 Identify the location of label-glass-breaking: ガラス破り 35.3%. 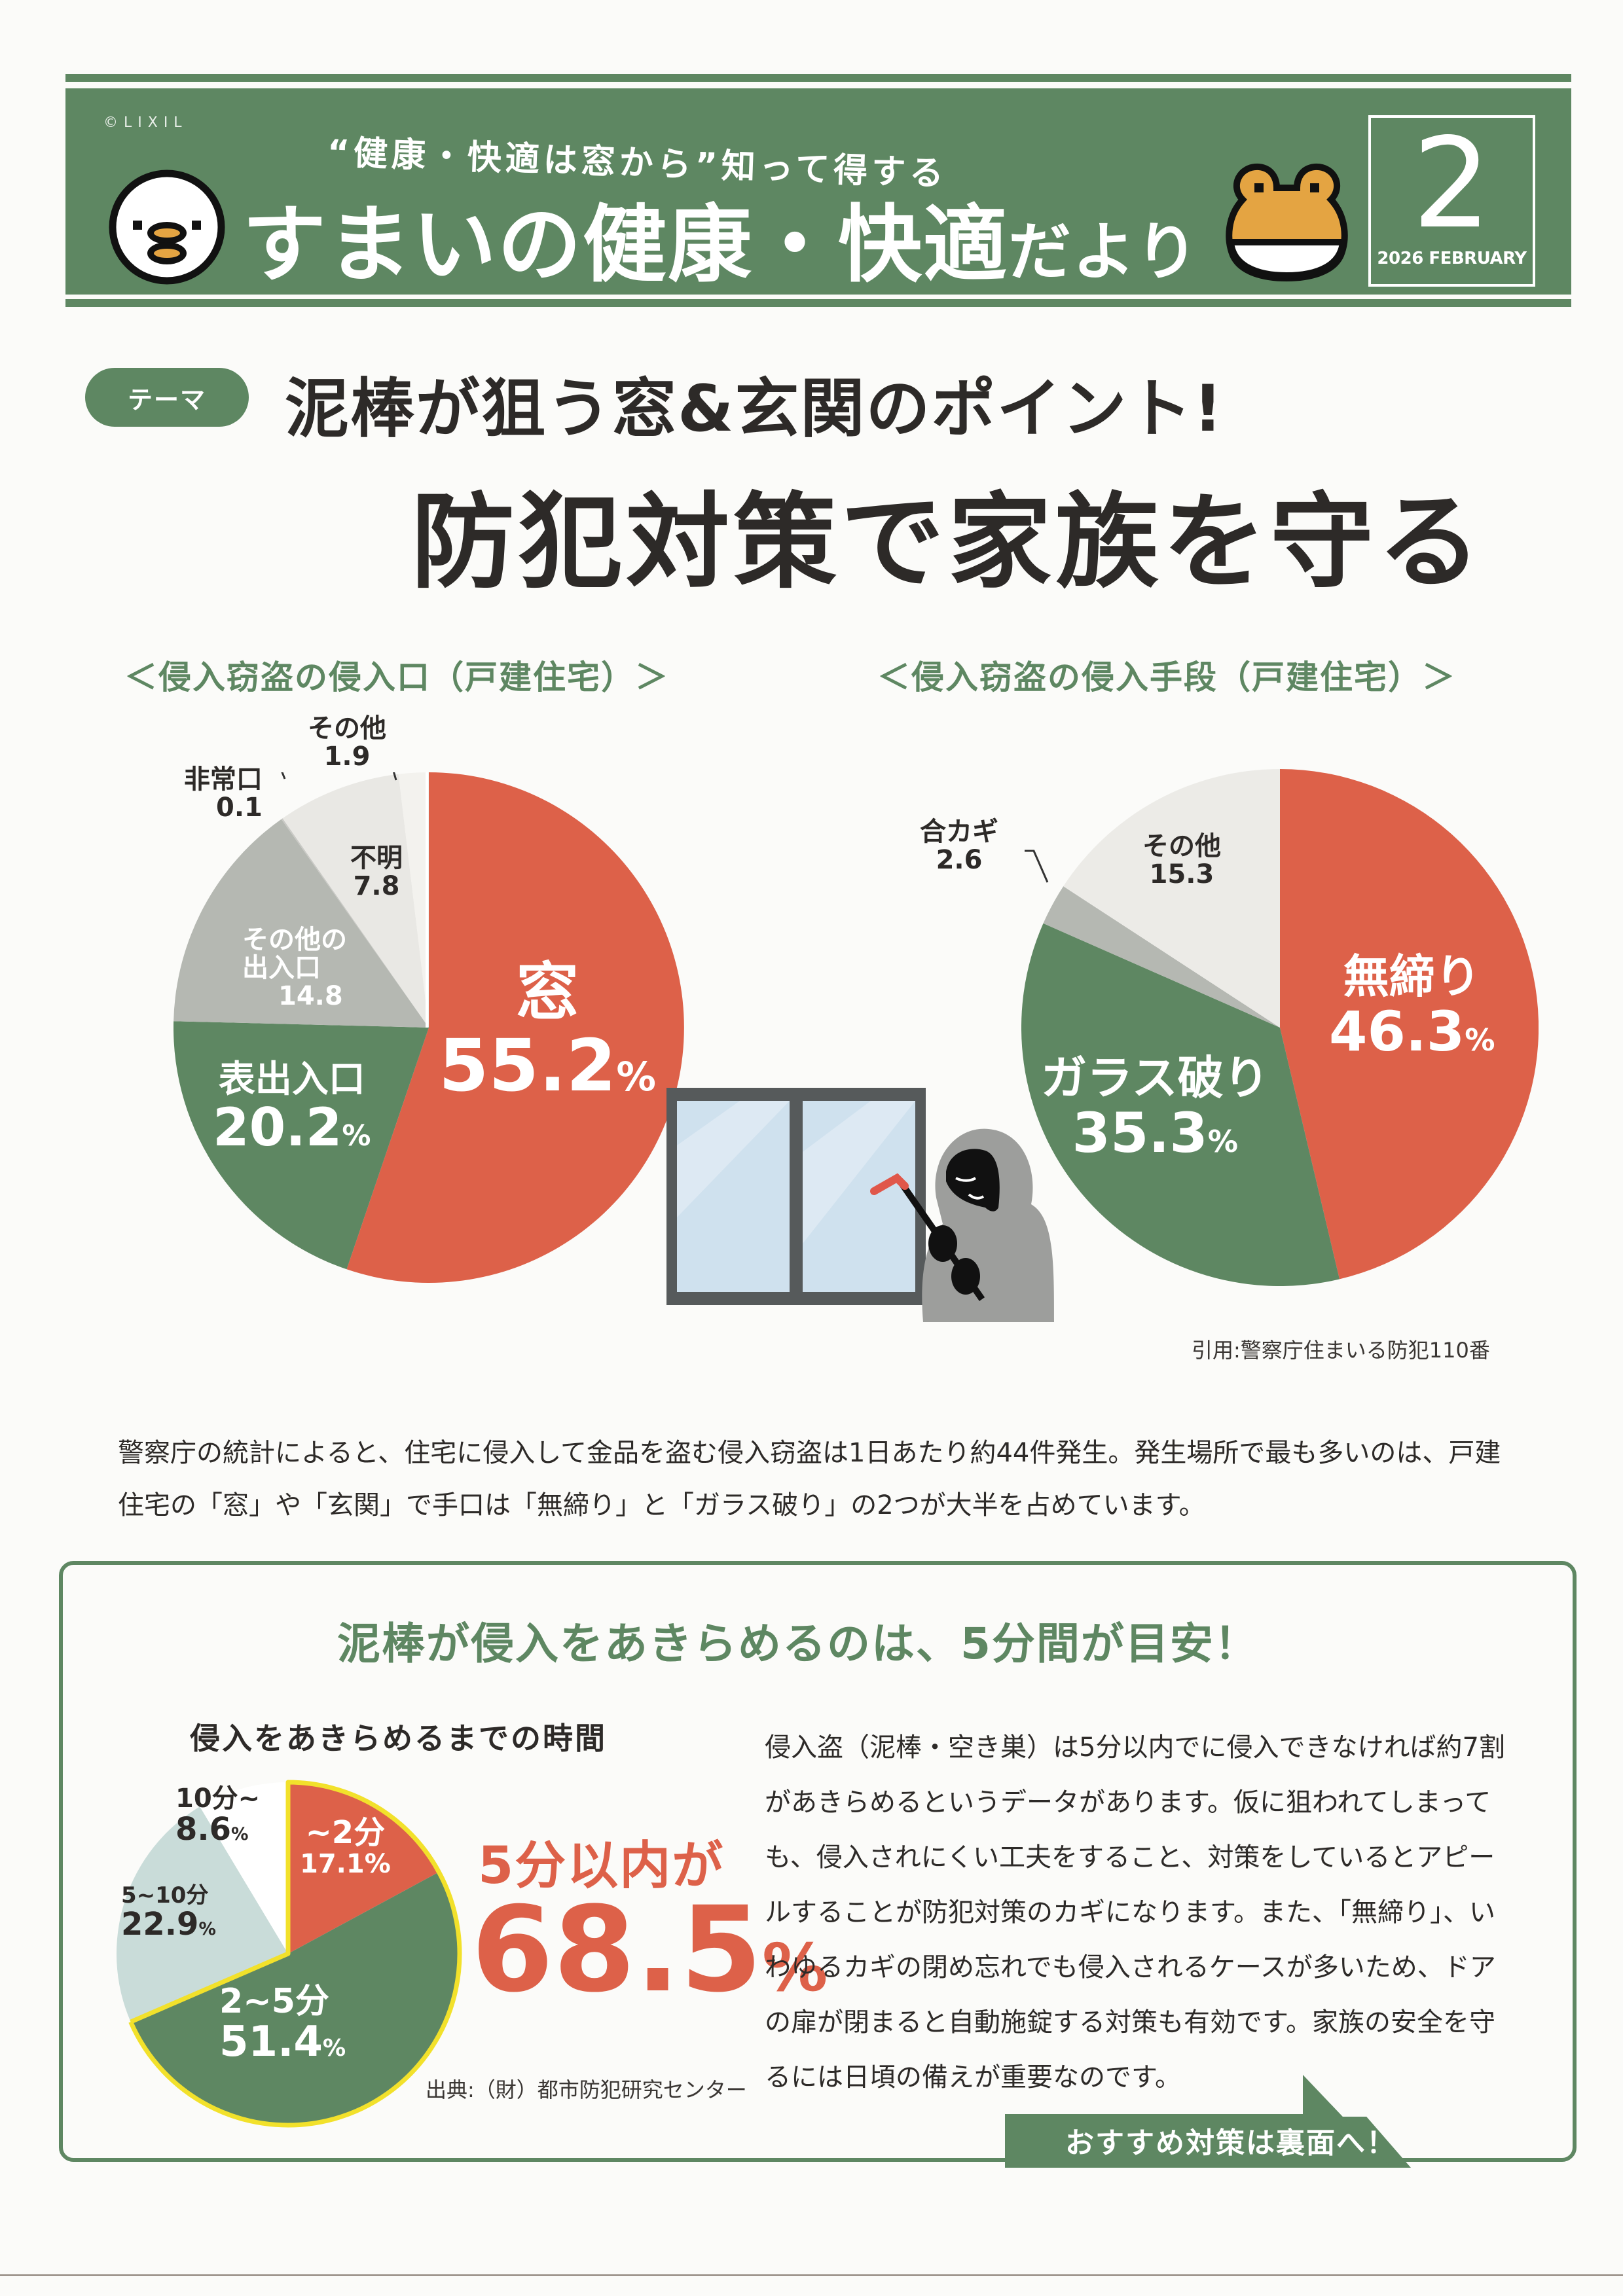
(1155, 1108).